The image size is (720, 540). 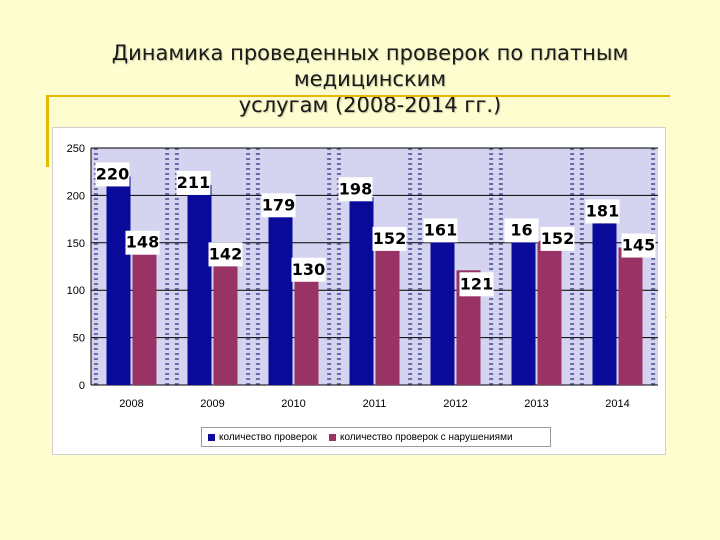 What do you see at coordinates (375, 404) in the screenshot?
I see `x-tick-label: 2011` at bounding box center [375, 404].